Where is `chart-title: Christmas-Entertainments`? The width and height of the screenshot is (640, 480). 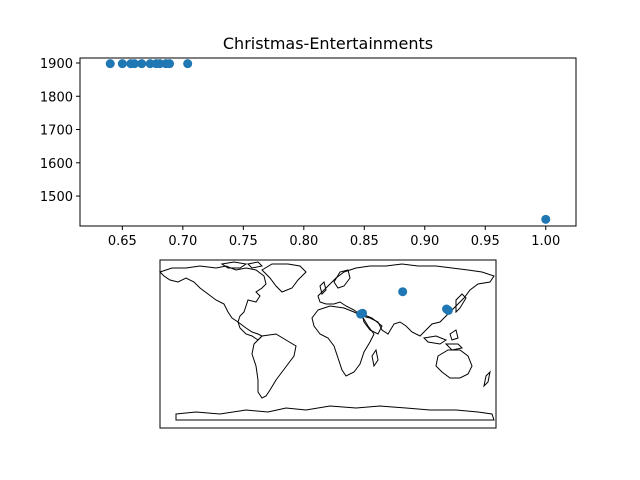
chart-title: Christmas-Entertainments is located at coordinates (328, 43).